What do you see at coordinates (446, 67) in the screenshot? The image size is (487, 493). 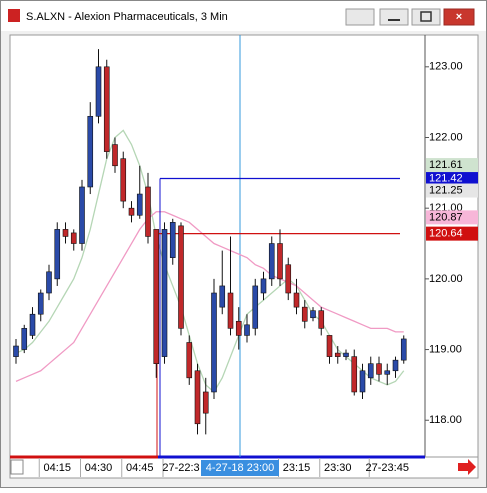 I see `y-tick-label: 123.00` at bounding box center [446, 67].